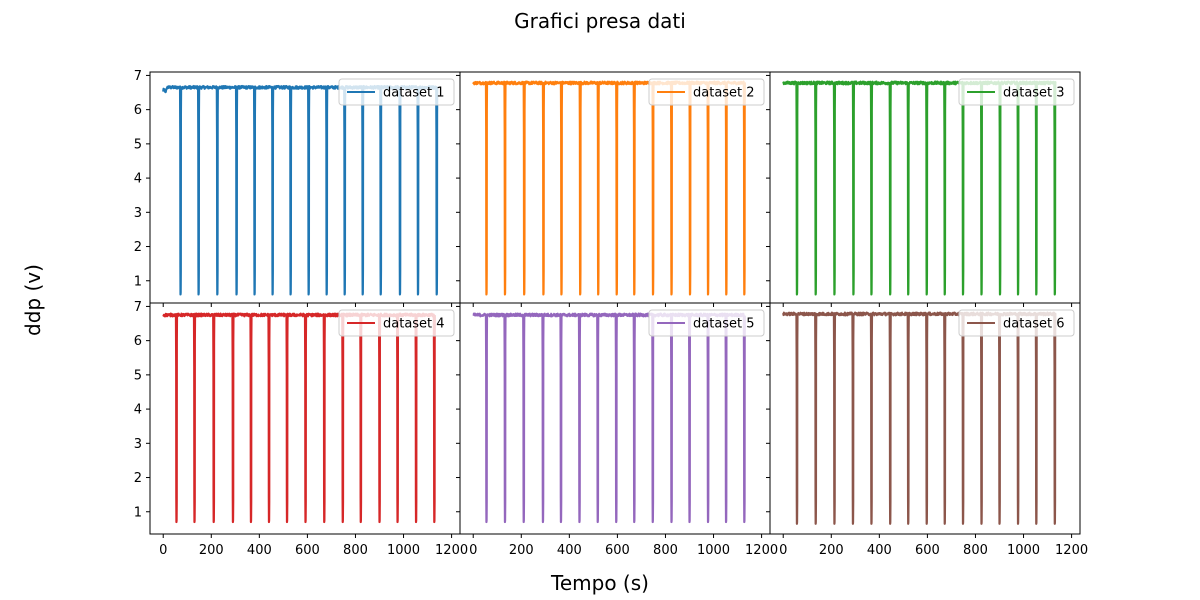 This screenshot has width=1200, height=600. What do you see at coordinates (1034, 324) in the screenshot?
I see `legend-label: dataset 6` at bounding box center [1034, 324].